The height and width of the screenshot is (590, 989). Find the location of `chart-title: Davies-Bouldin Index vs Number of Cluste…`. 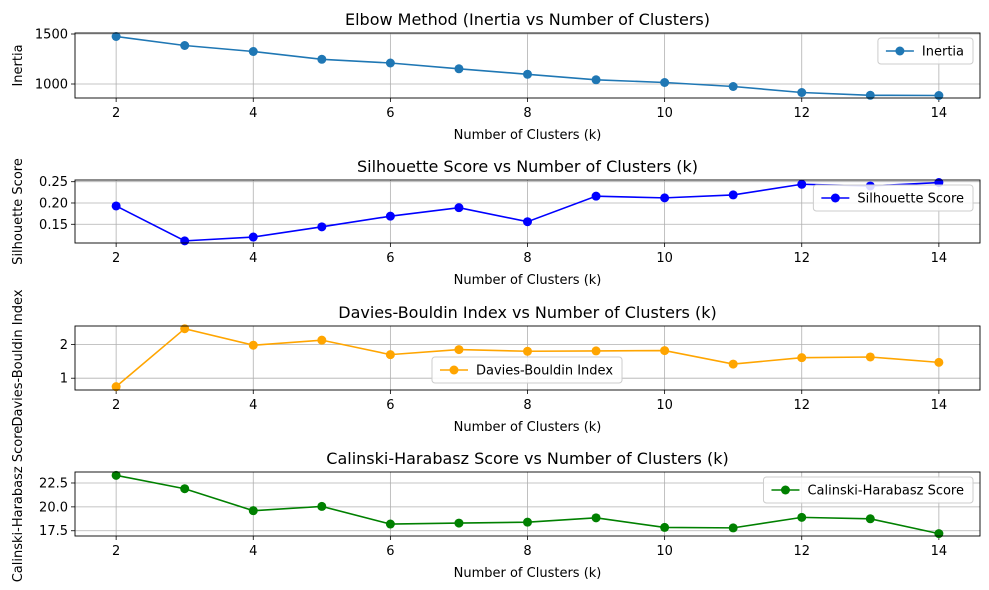

chart-title: Davies-Bouldin Index vs Number of Cluste… is located at coordinates (527, 312).